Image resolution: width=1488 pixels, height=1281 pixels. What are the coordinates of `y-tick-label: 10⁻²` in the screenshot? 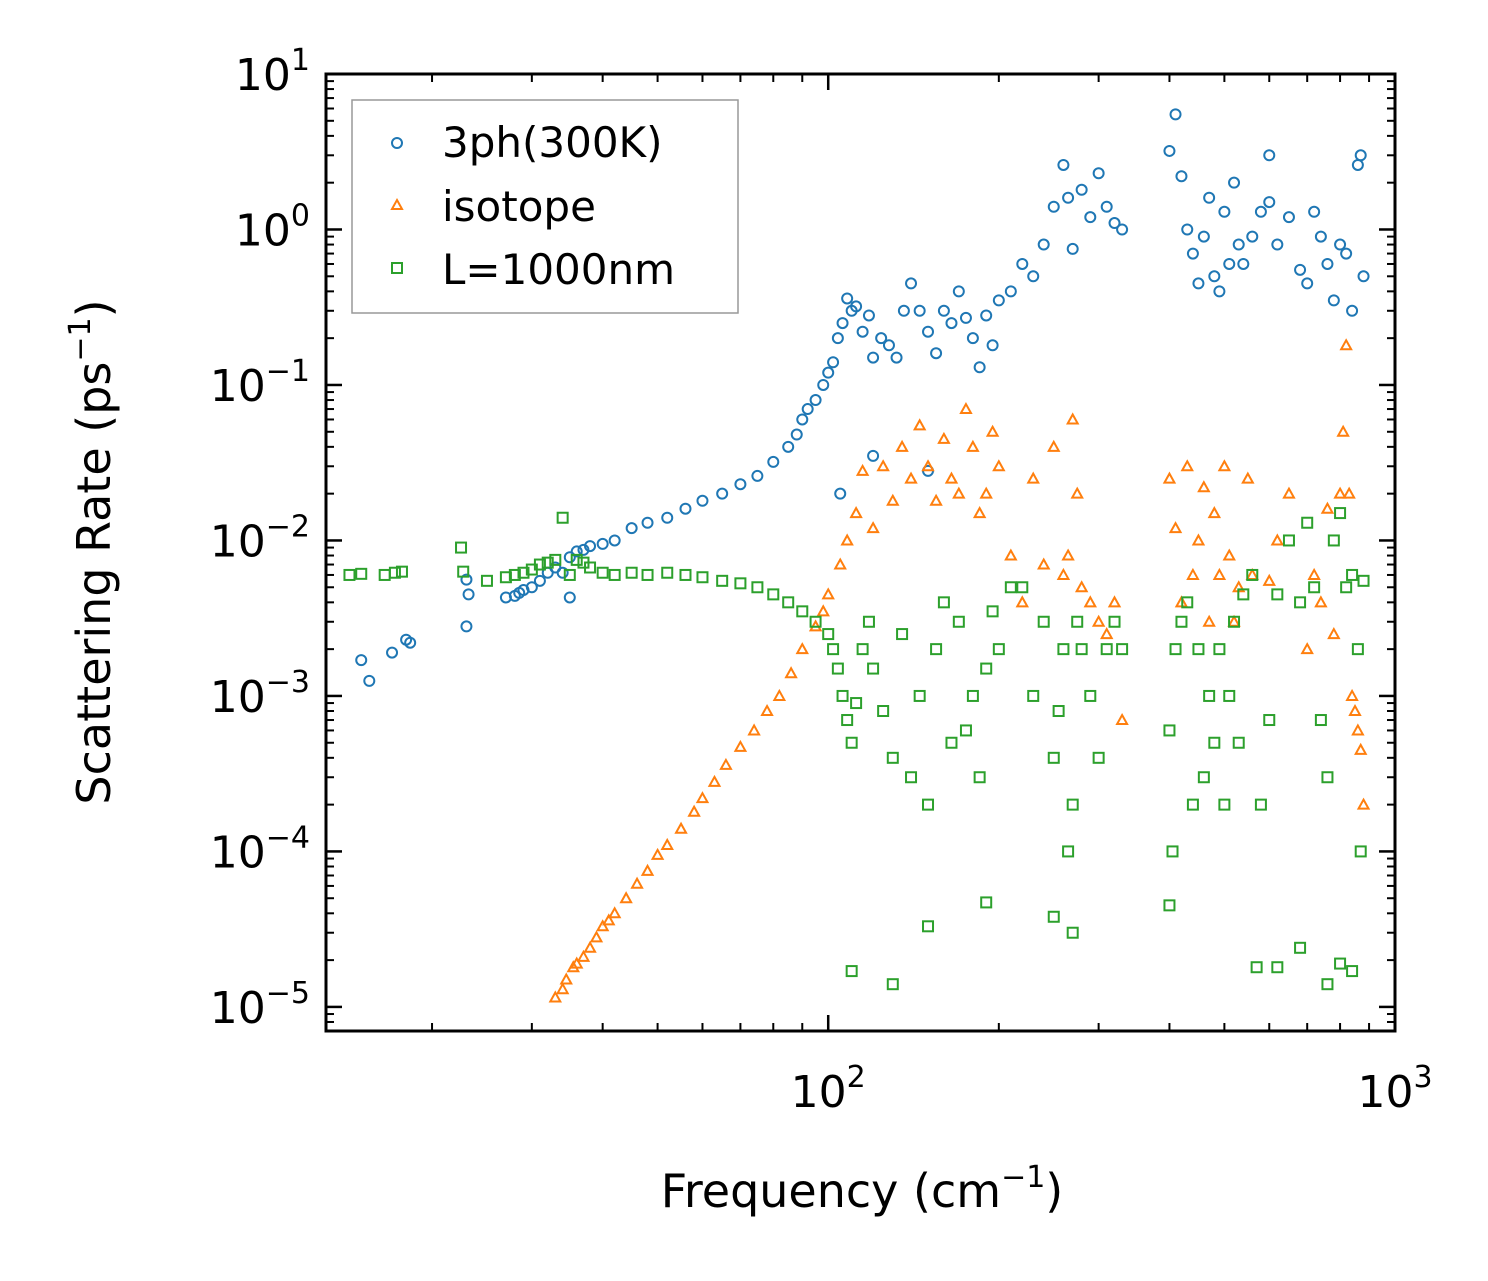 It's located at (260, 538).